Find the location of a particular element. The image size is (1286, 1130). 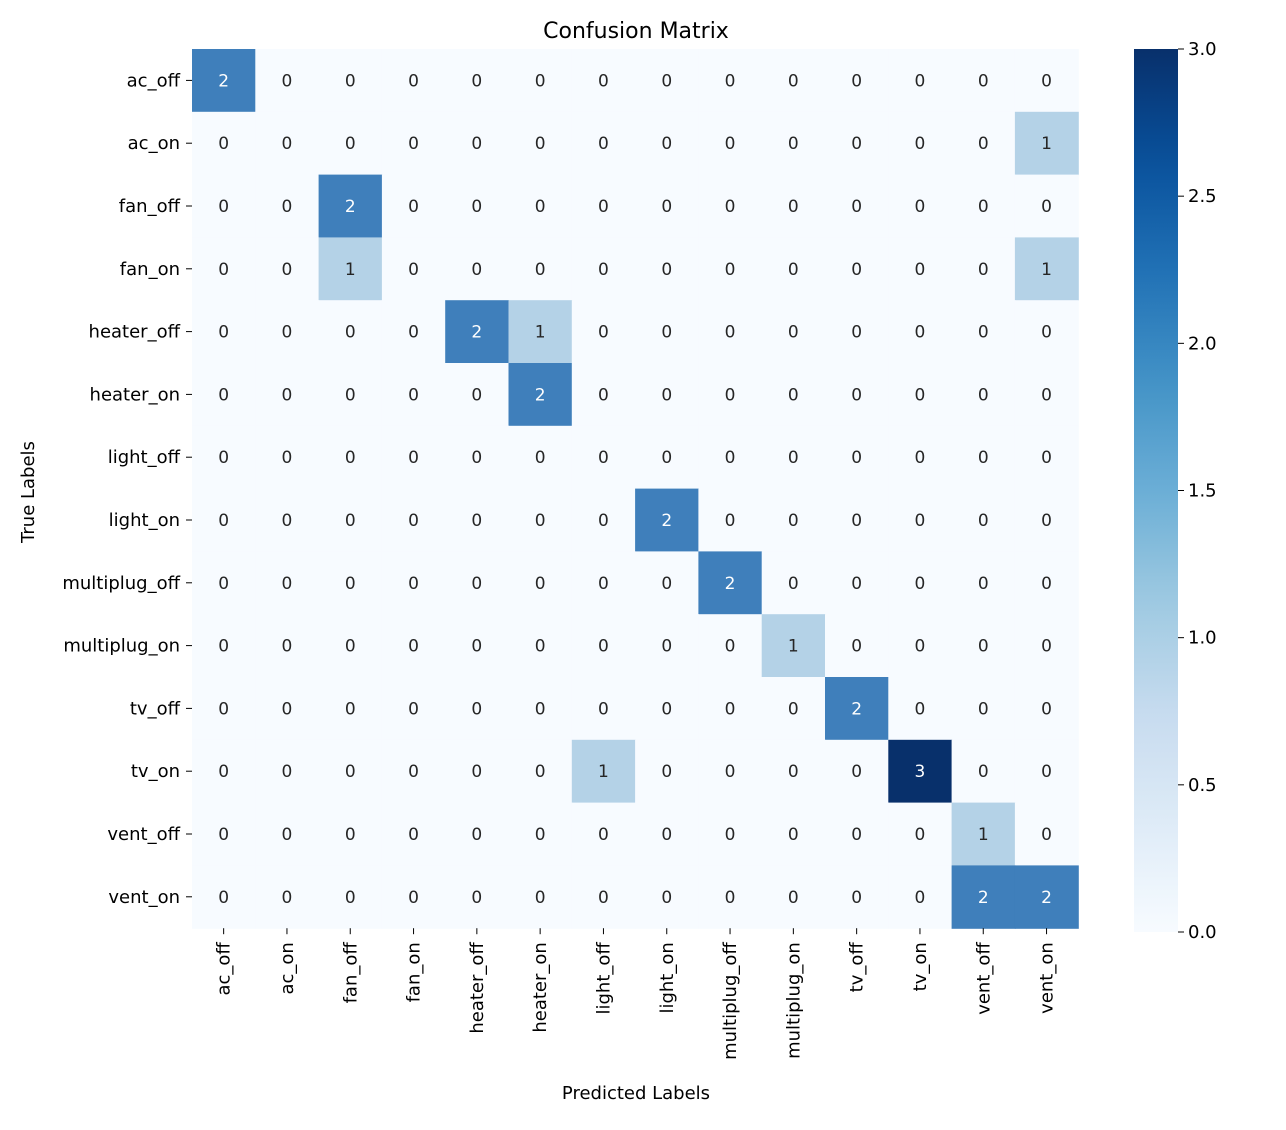

x-tick-label: light_on is located at coordinates (667, 977).